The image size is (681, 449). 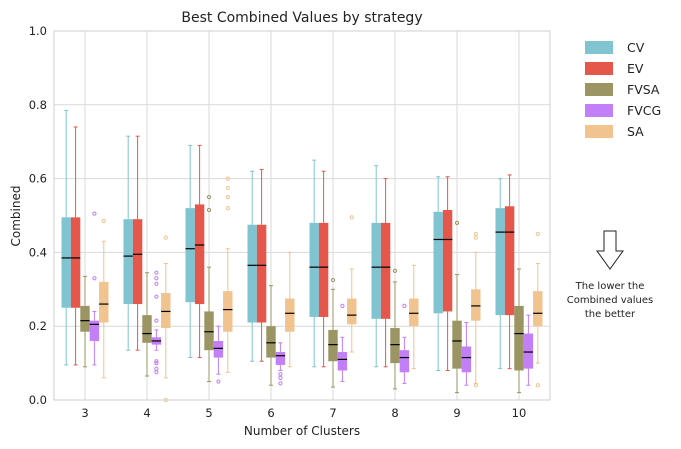 What do you see at coordinates (394, 413) in the screenshot?
I see `x-tick-label: 8` at bounding box center [394, 413].